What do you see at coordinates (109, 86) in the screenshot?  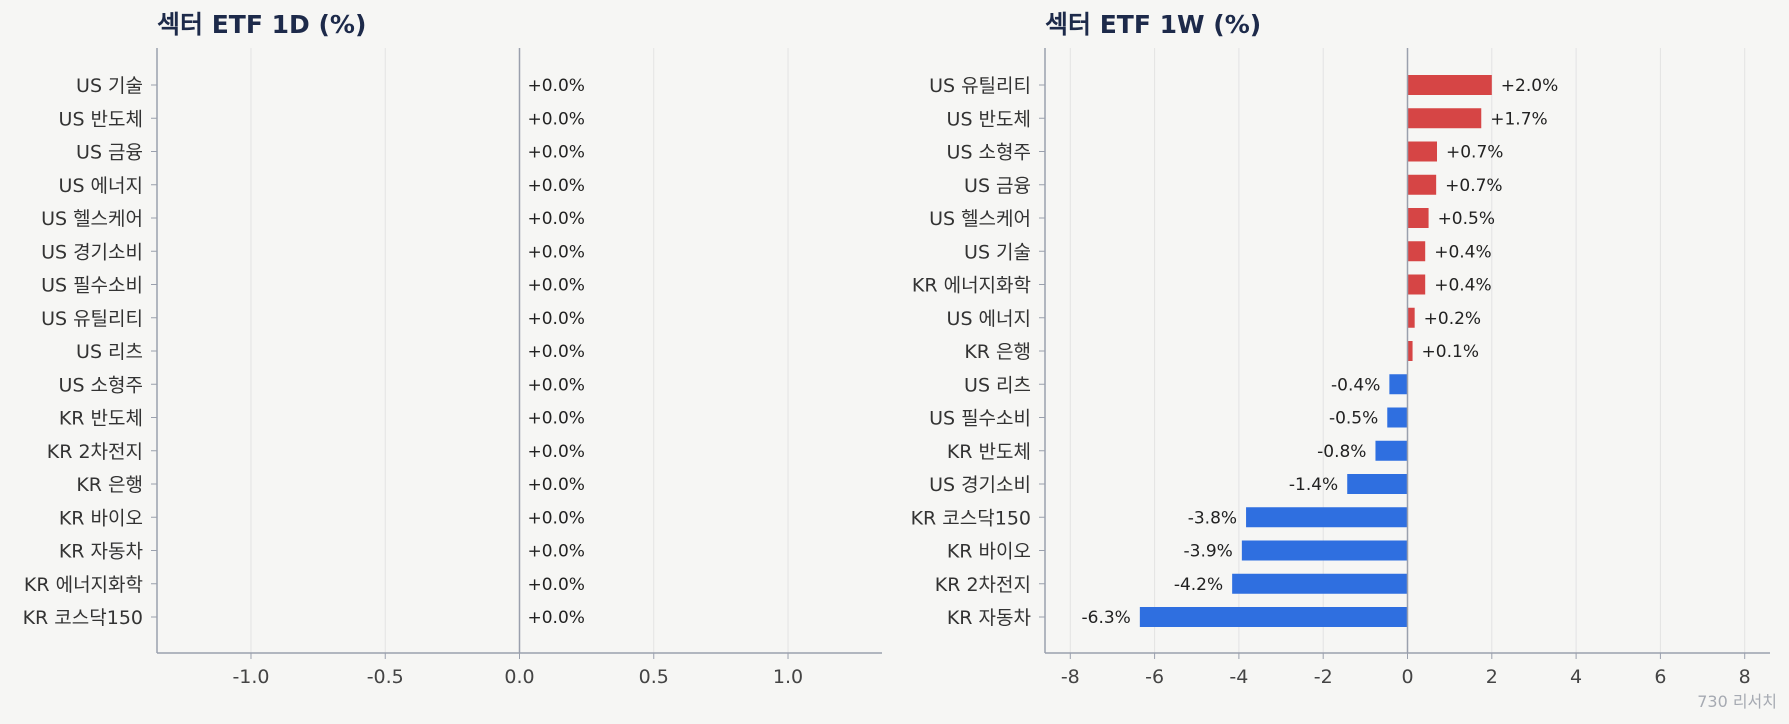 I see `chart1-category-label: US 기술` at bounding box center [109, 86].